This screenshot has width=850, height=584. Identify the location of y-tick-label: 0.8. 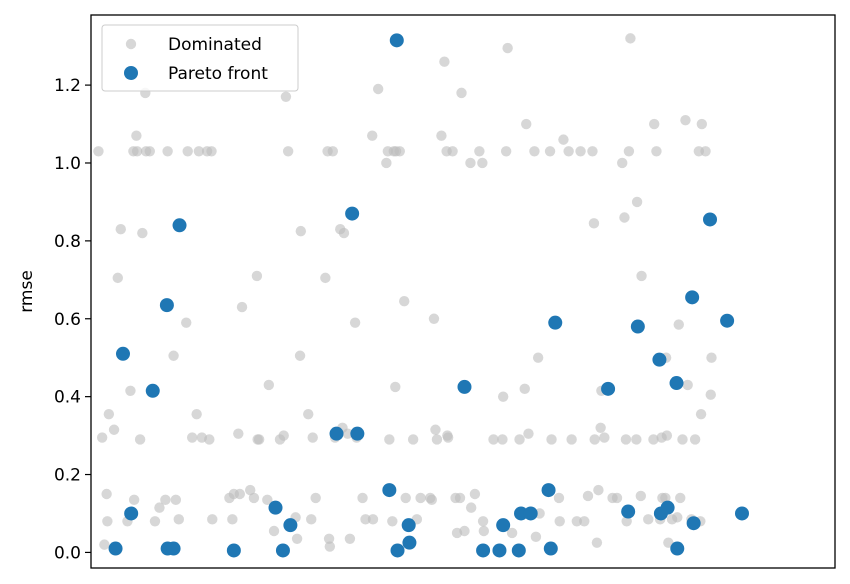
(67, 242).